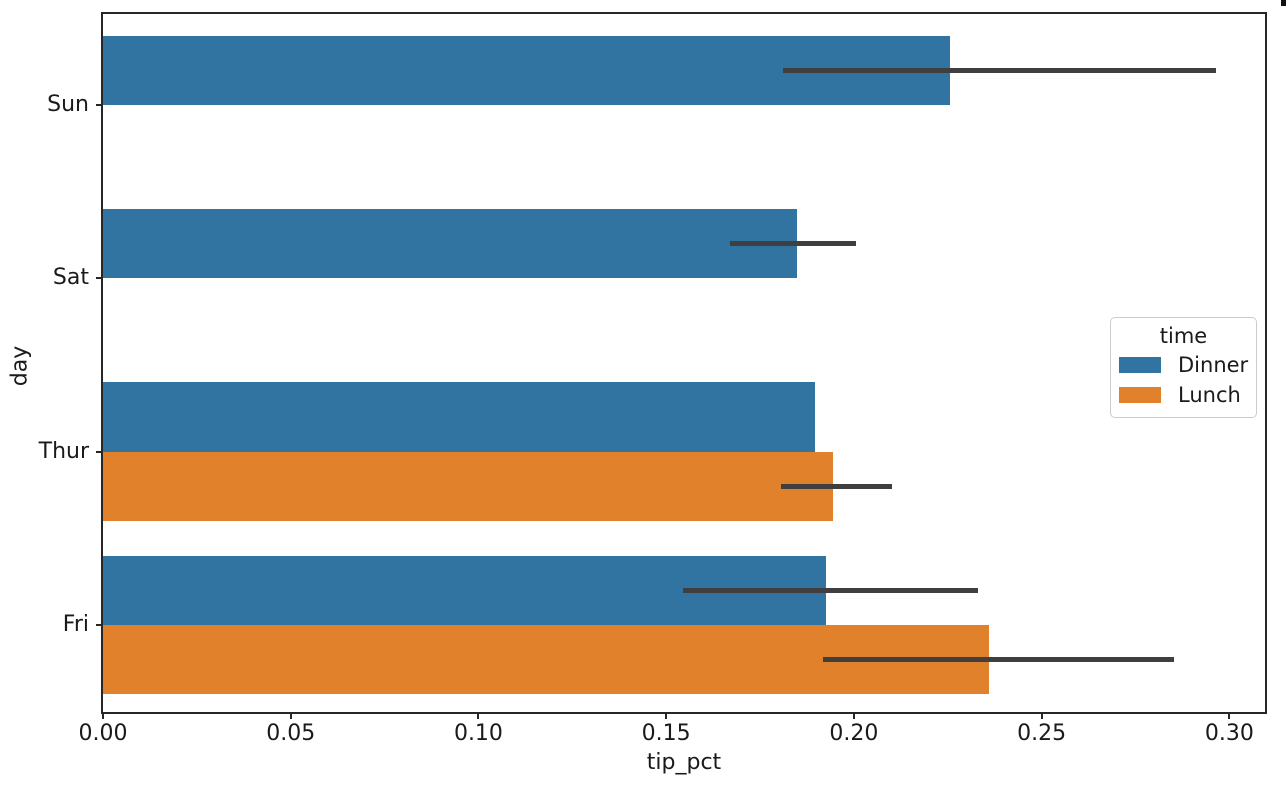 This screenshot has height=790, width=1286. I want to click on bar-thur-lunch, so click(468, 486).